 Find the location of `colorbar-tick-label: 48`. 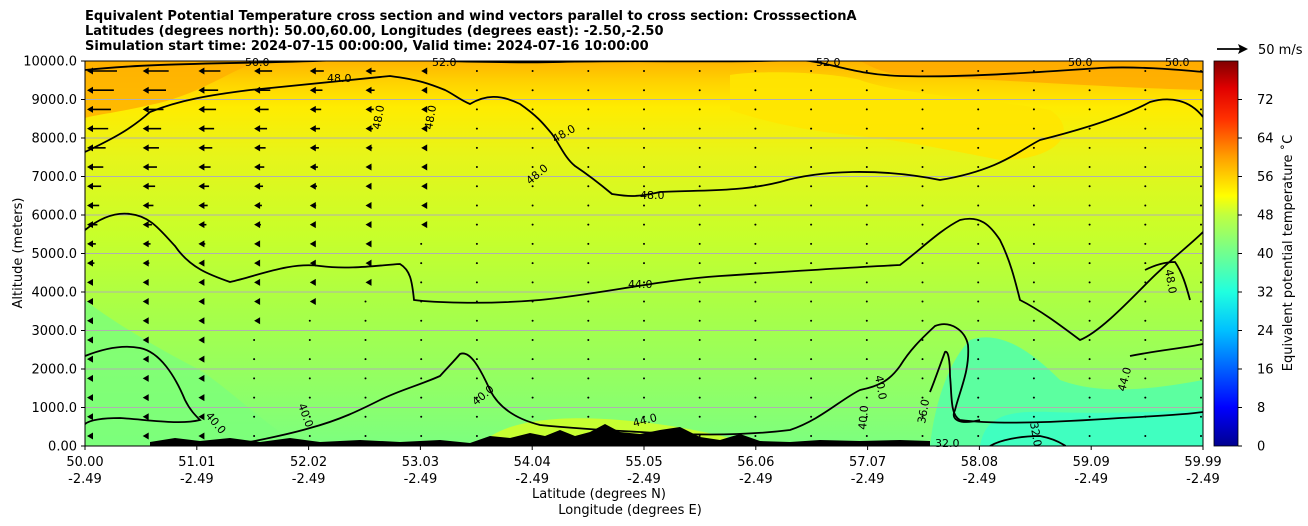

colorbar-tick-label: 48 is located at coordinates (1265, 216).